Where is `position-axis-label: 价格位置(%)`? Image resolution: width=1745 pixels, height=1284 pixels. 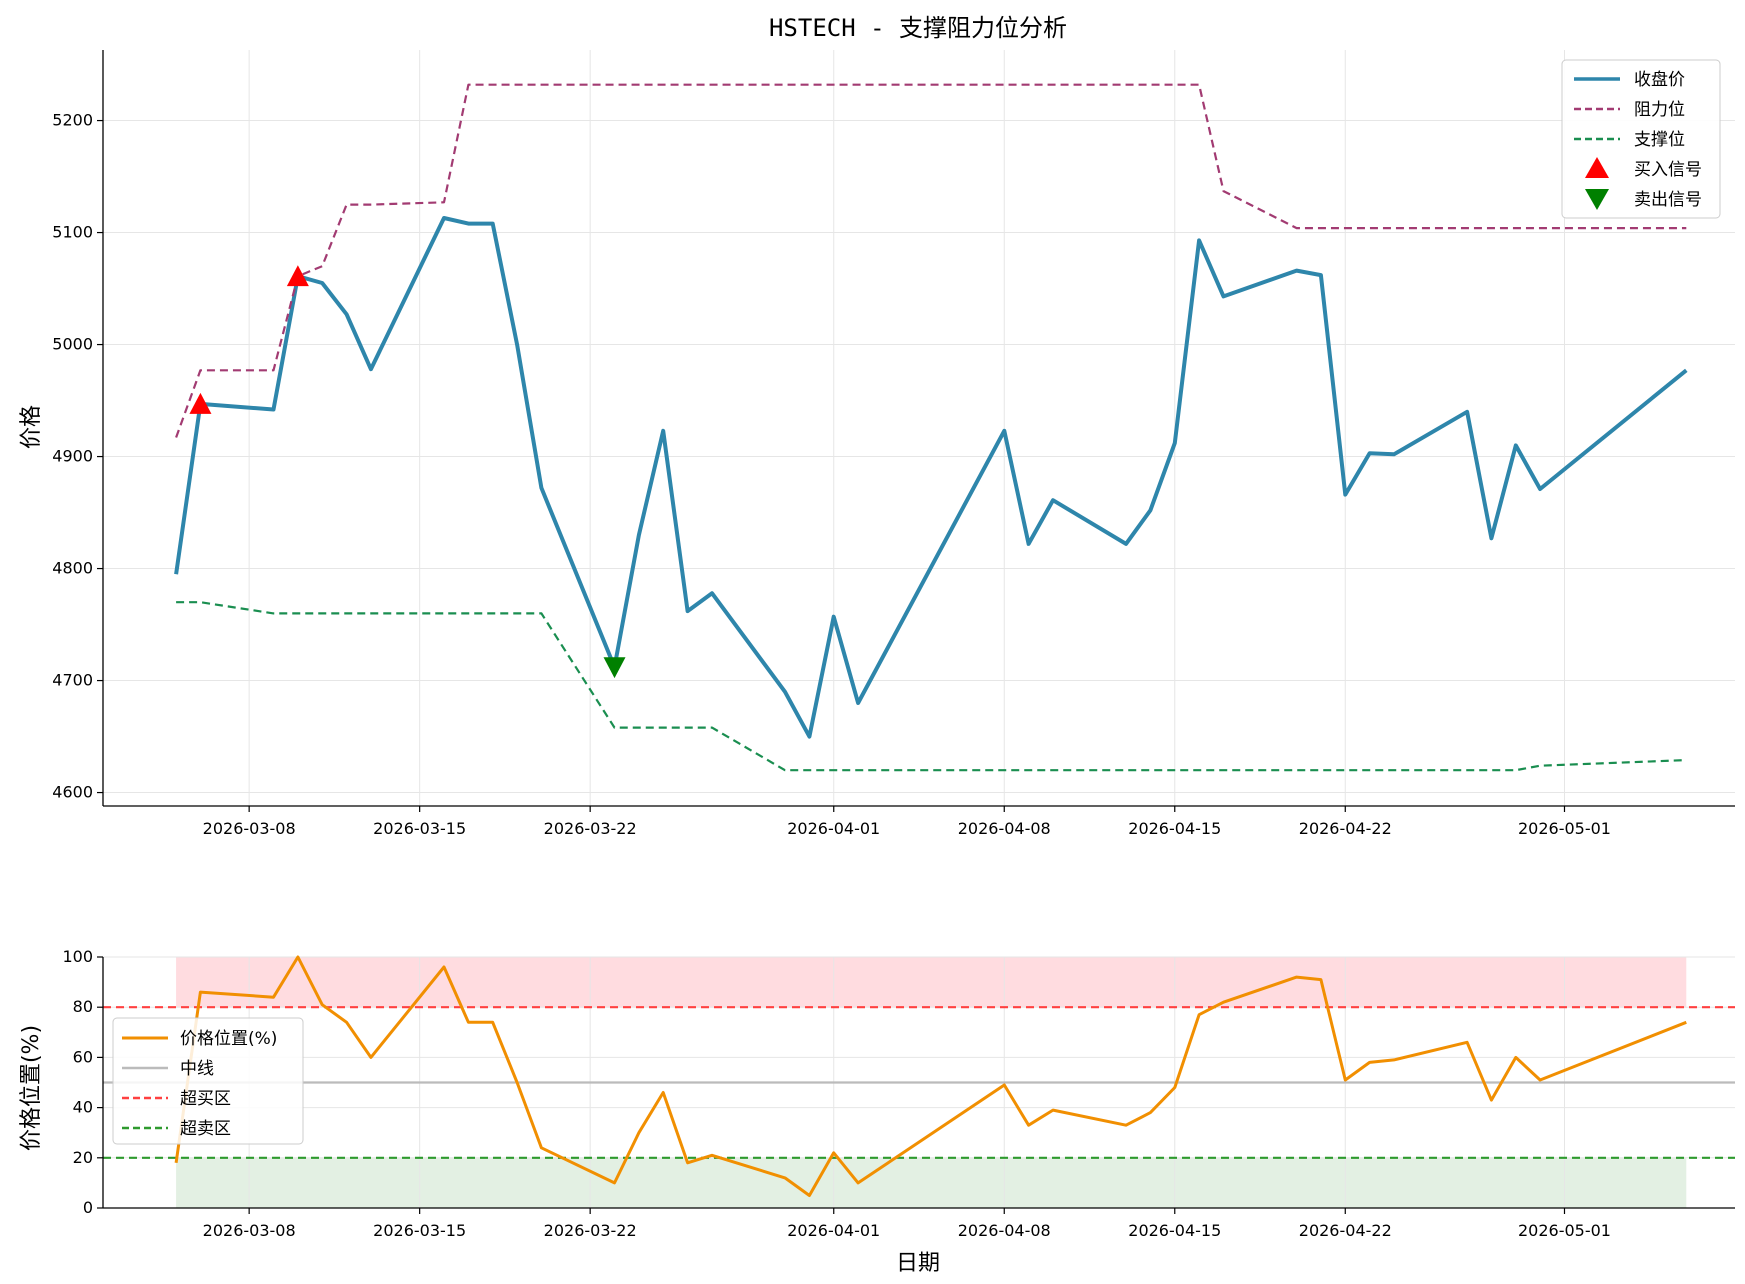
position-axis-label: 价格位置(%) is located at coordinates (31, 1088).